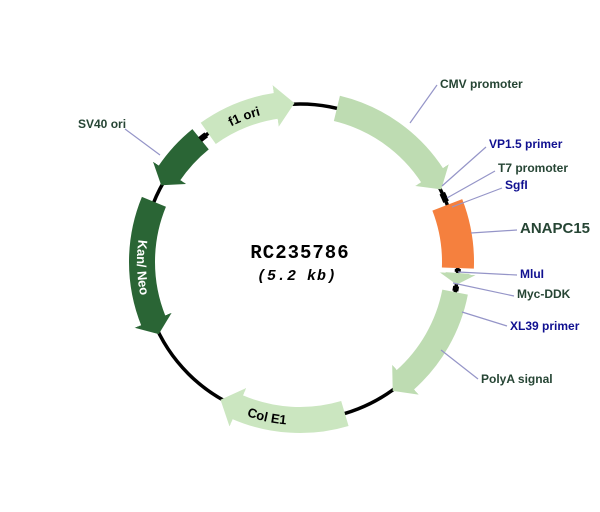  Describe the element at coordinates (555, 228) in the screenshot. I see `anapc15-label: ANAPC15` at that location.